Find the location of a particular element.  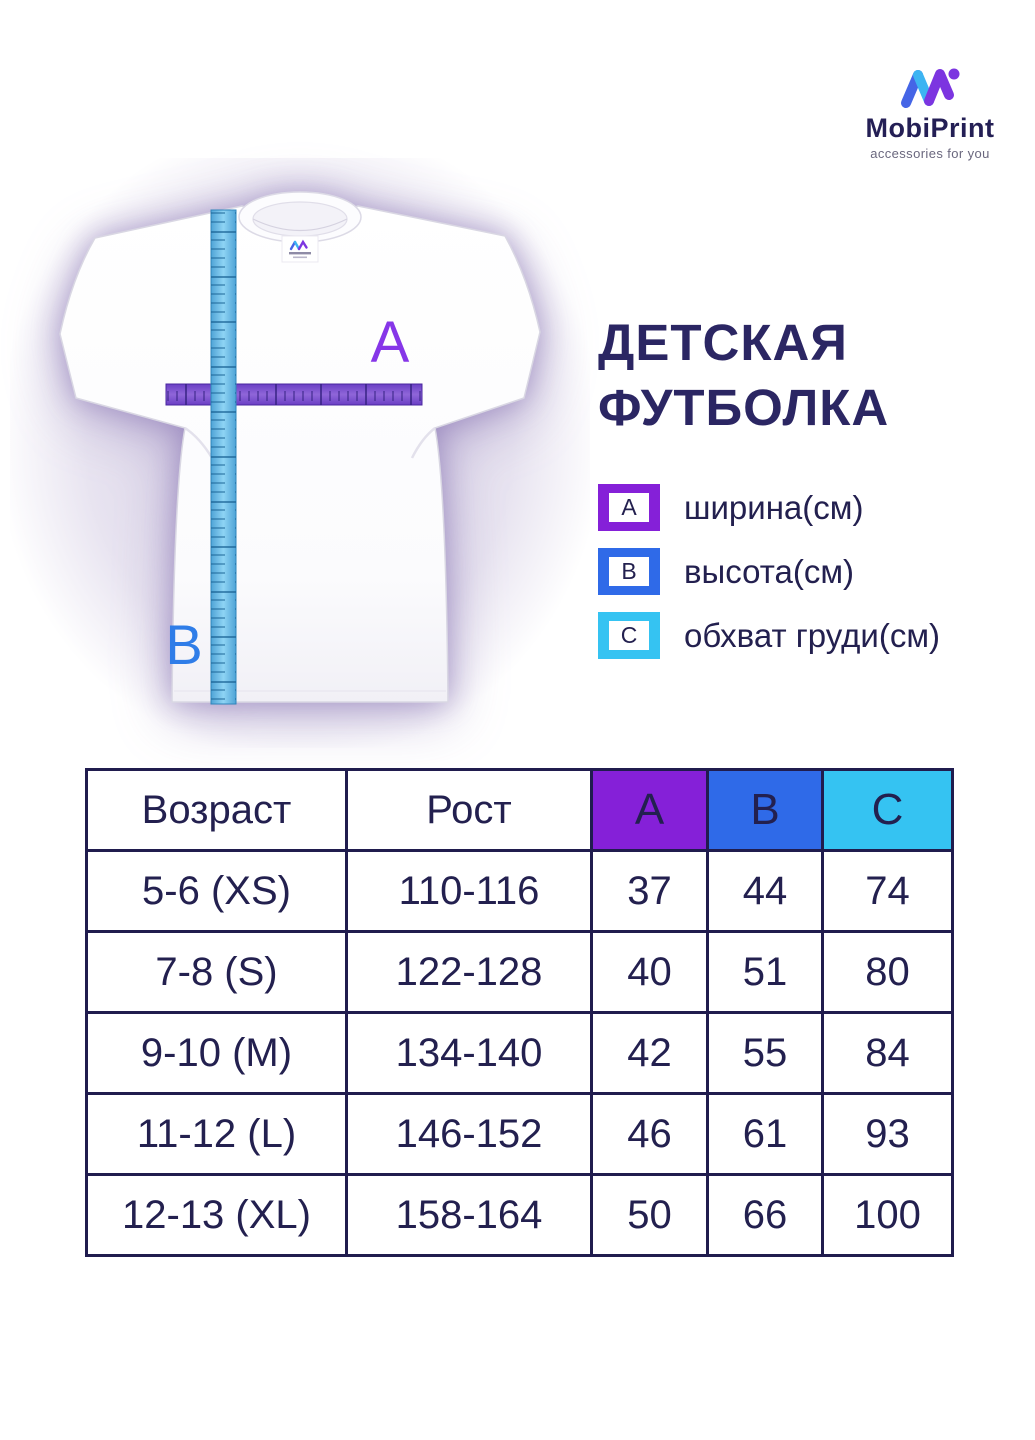

table-row: 5-6 (XS) 110-116 37 44 74 is located at coordinates (519, 891).